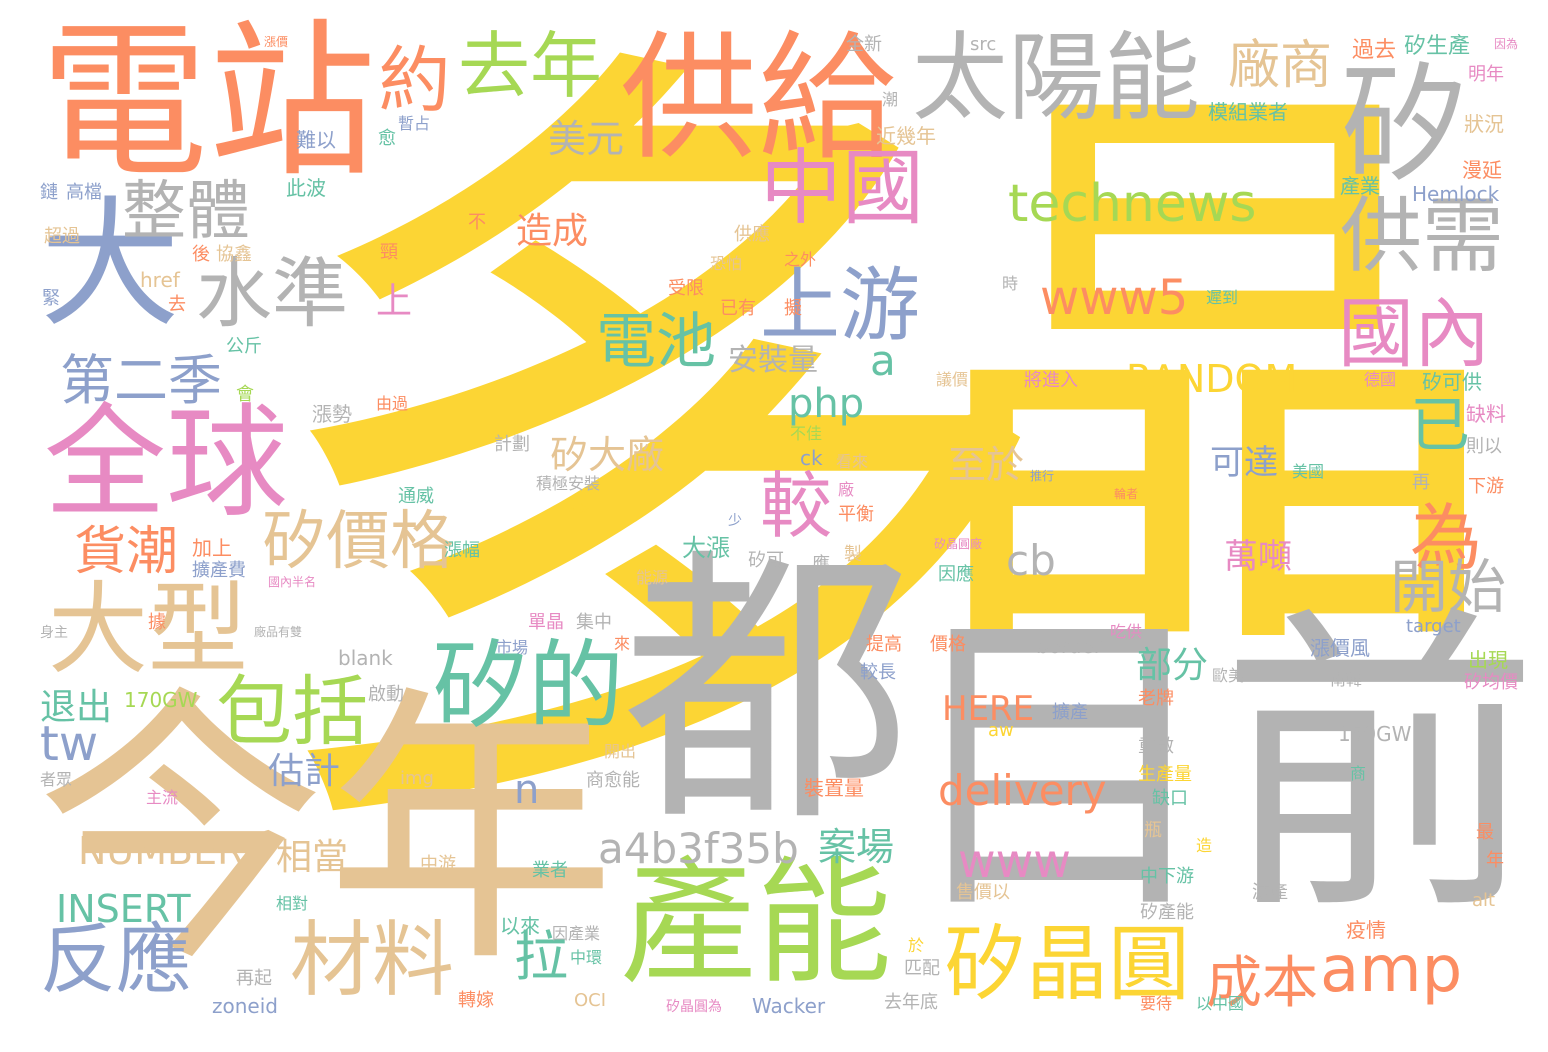 The height and width of the screenshot is (1052, 1548). I want to click on word-yizhongguo: 以中國, so click(1220, 1003).